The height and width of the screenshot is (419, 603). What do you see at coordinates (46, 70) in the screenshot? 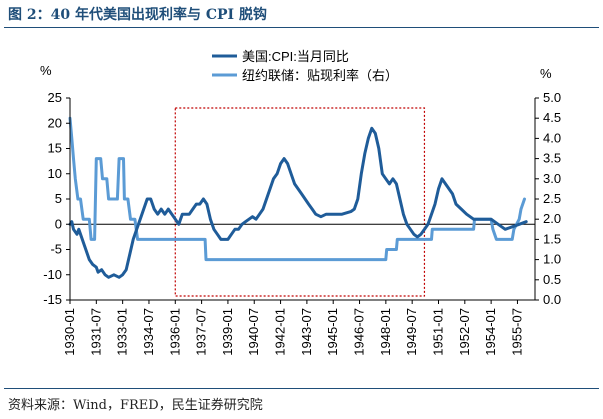
I see `left-axis-unit: %` at bounding box center [46, 70].